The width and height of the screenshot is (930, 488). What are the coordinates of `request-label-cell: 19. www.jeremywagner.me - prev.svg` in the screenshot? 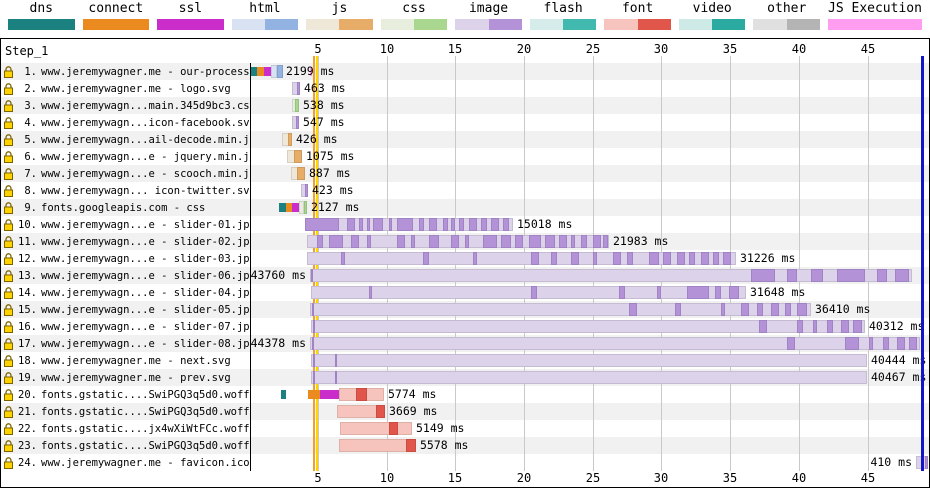 It's located at (126, 377).